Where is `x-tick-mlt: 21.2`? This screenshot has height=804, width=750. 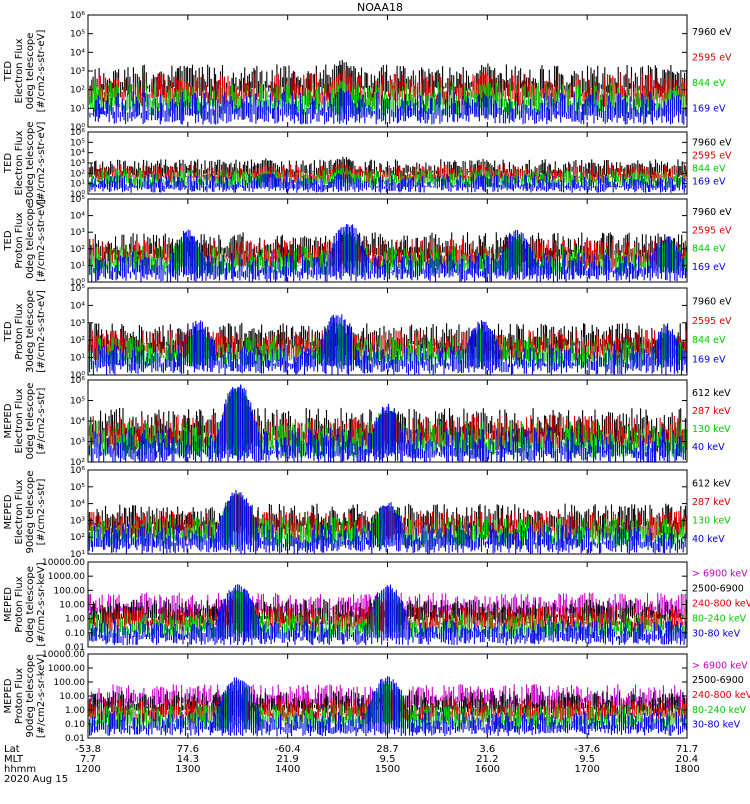 x-tick-mlt: 21.2 is located at coordinates (487, 759).